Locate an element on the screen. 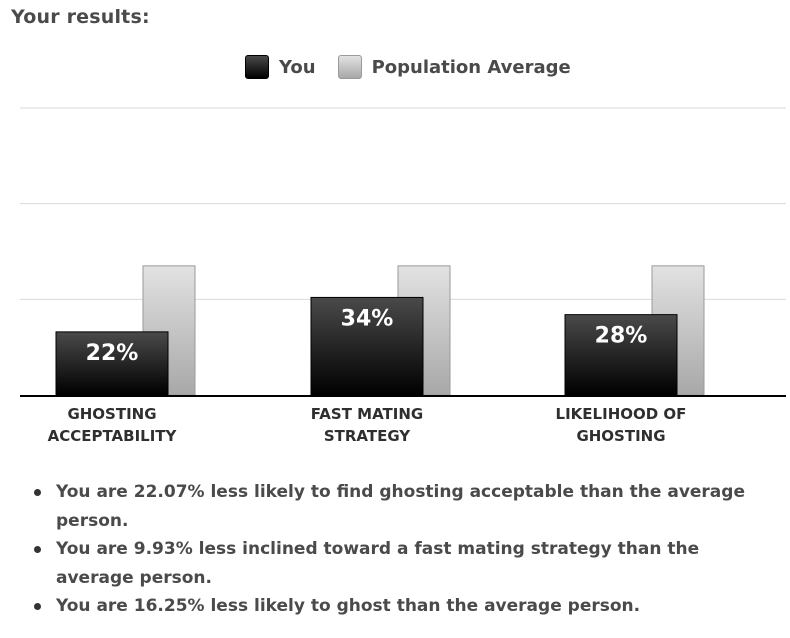 The height and width of the screenshot is (638, 790). legend-item-average: Population Average is located at coordinates (454, 67).